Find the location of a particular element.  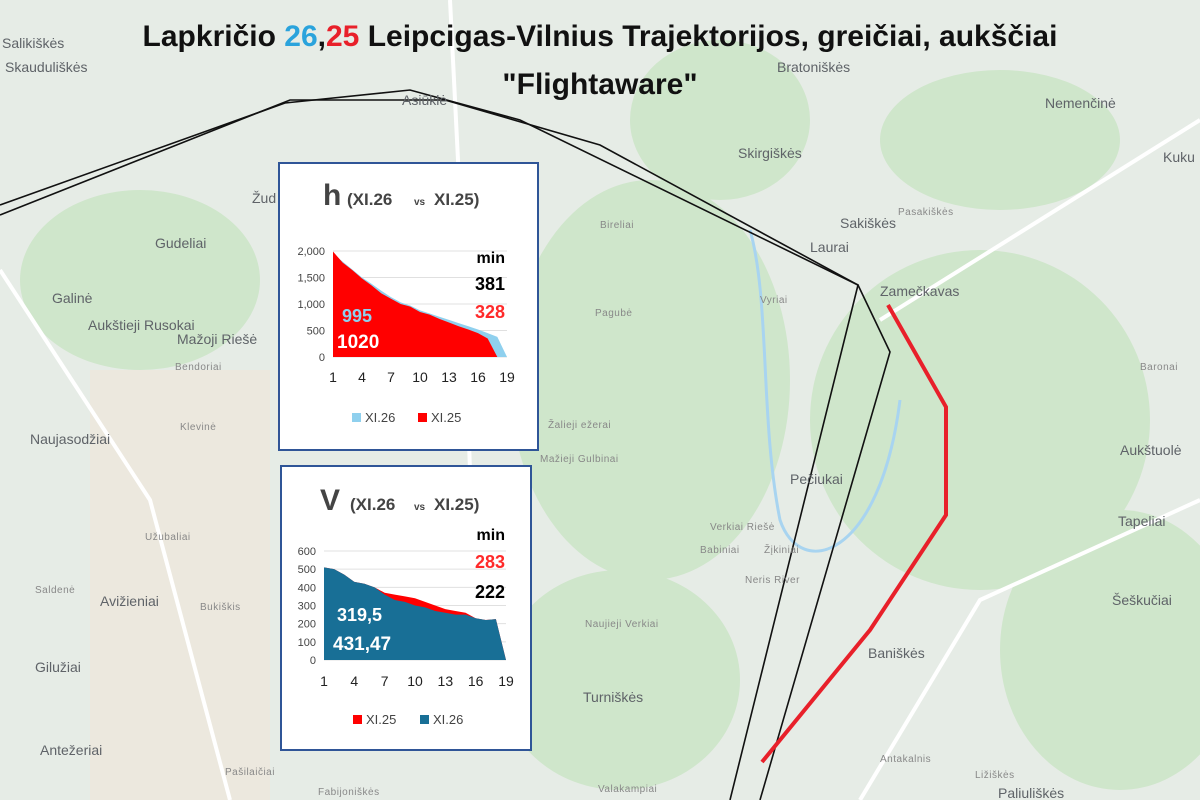

map-label: Gilužiai is located at coordinates (58, 667).